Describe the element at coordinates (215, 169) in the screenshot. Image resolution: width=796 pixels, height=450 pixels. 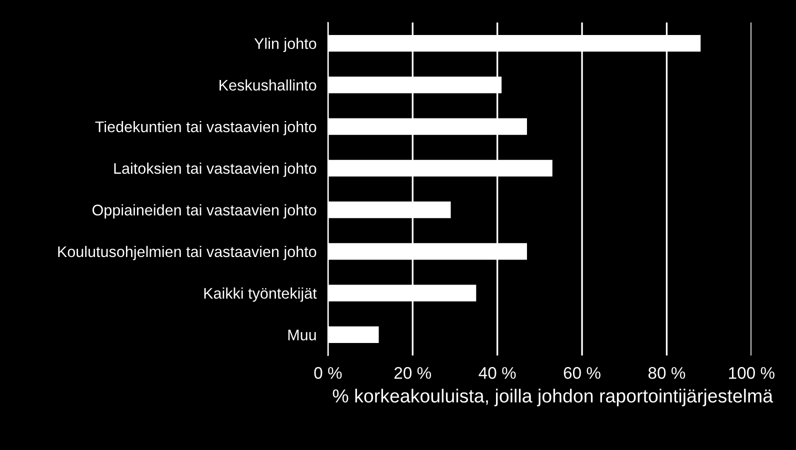
I see `y-tick-label: Laitoksien tai vastaavien johto` at that location.